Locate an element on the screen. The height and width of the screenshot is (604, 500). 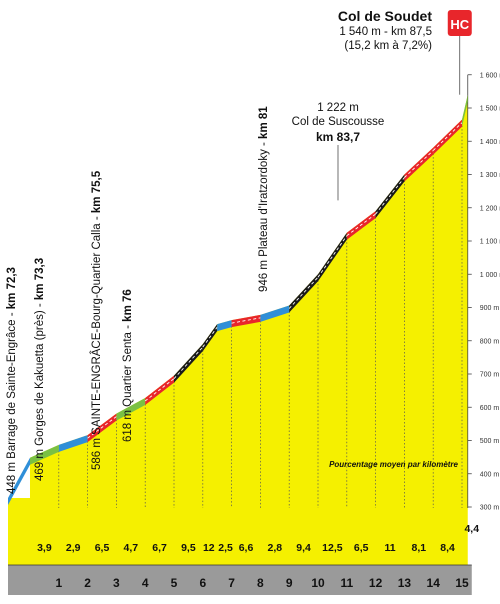
km-tick-label: 14 is located at coordinates (434, 583).